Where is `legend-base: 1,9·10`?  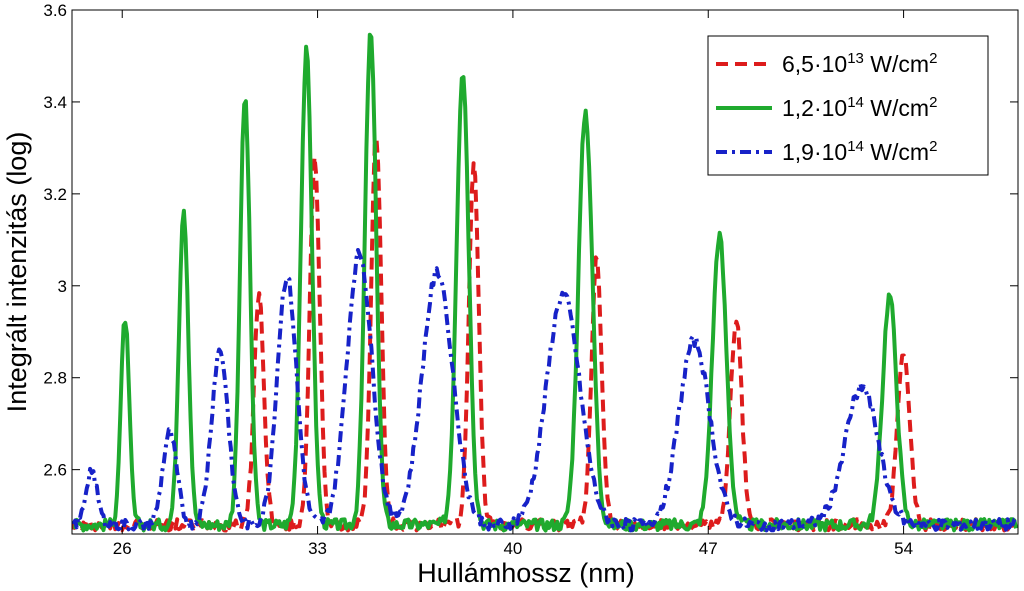
legend-base: 1,9·10 is located at coordinates (814, 152).